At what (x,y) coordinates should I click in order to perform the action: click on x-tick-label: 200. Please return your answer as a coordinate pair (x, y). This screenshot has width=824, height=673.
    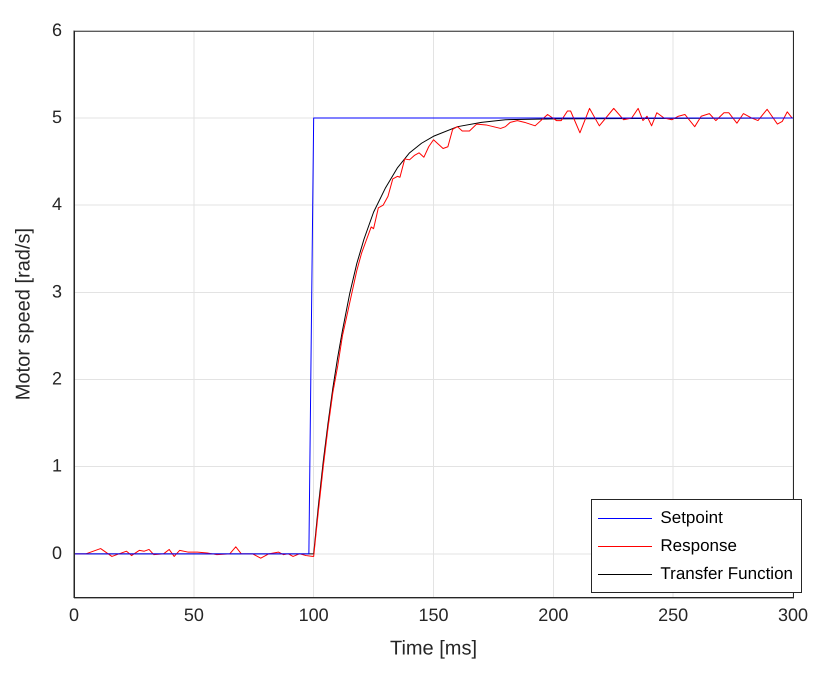
    Looking at the image, I should click on (553, 615).